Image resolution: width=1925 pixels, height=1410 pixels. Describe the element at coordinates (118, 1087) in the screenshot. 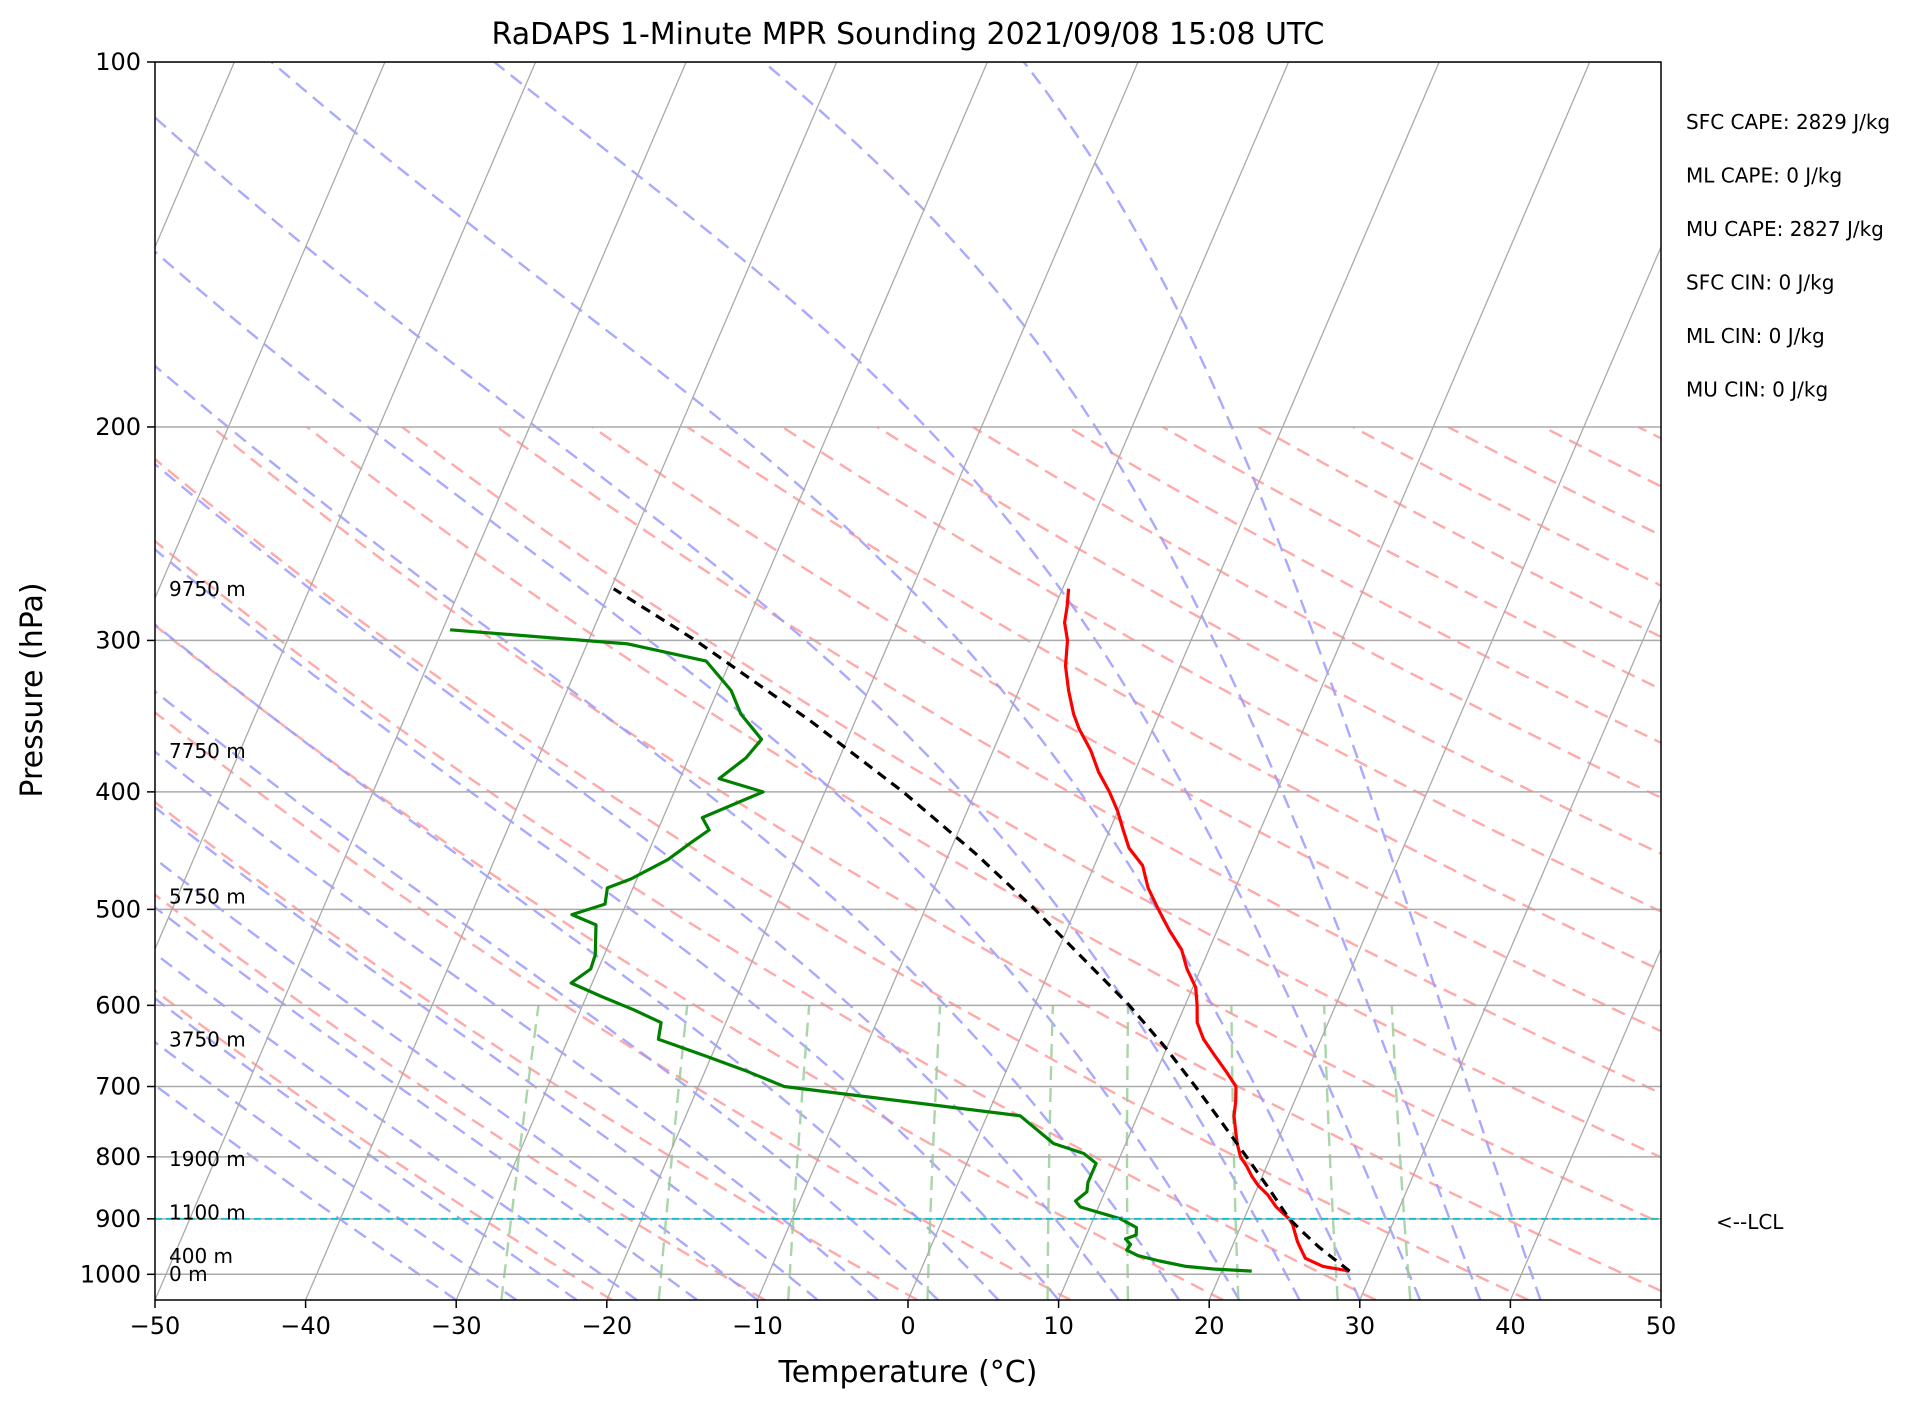

I see `y-tick-label: 700` at that location.